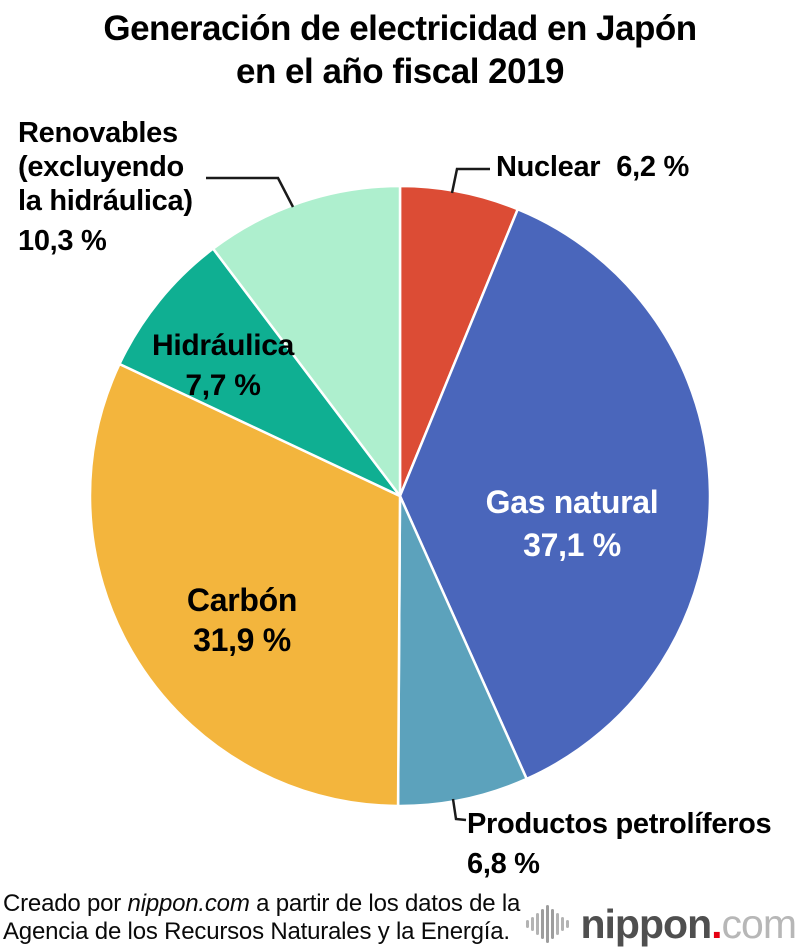  I want to click on nippon-logo: nippon.com, so click(661, 924).